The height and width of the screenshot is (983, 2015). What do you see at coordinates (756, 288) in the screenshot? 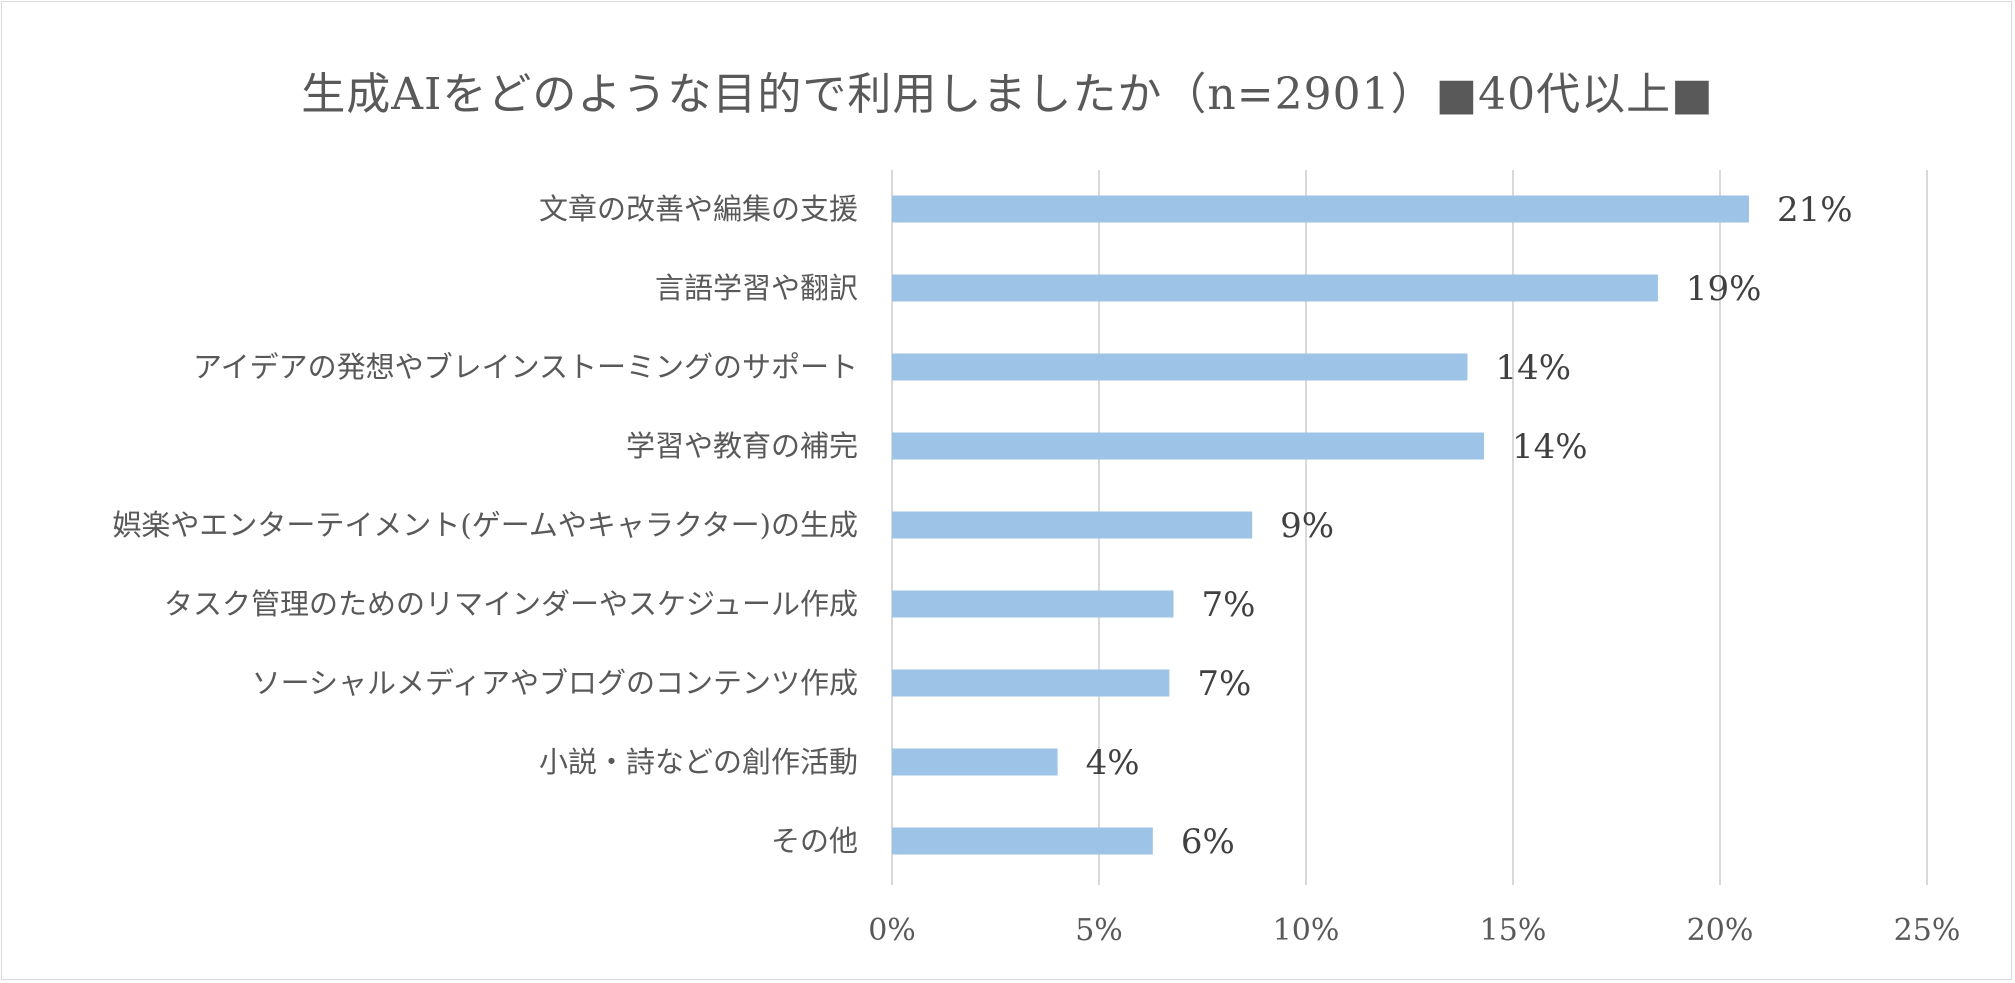
I see `category-label: 言語学習や翻訳` at bounding box center [756, 288].